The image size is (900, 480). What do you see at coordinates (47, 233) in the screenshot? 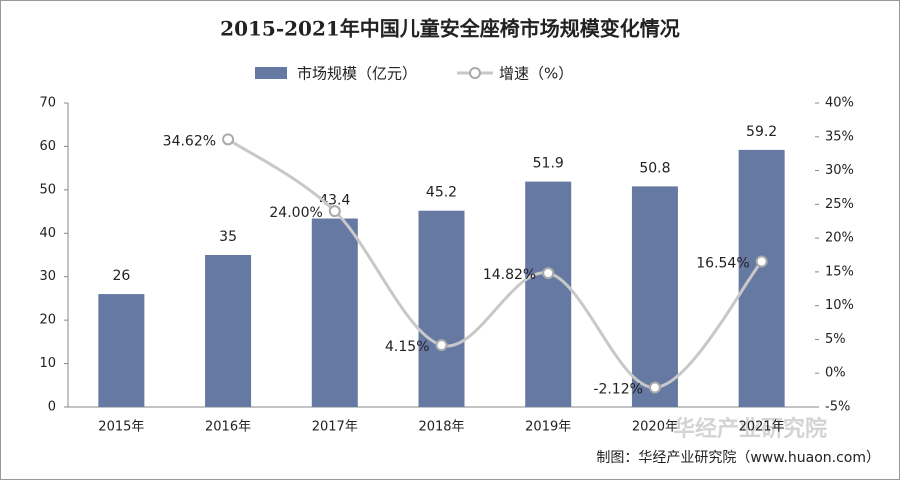
I see `y-tick-label: 40` at bounding box center [47, 233].